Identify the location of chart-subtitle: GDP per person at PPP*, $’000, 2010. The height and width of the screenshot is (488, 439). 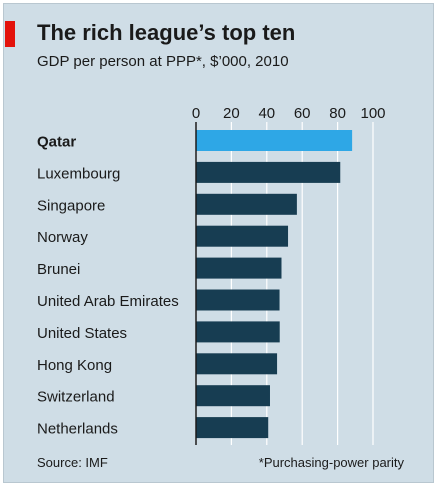
(163, 61).